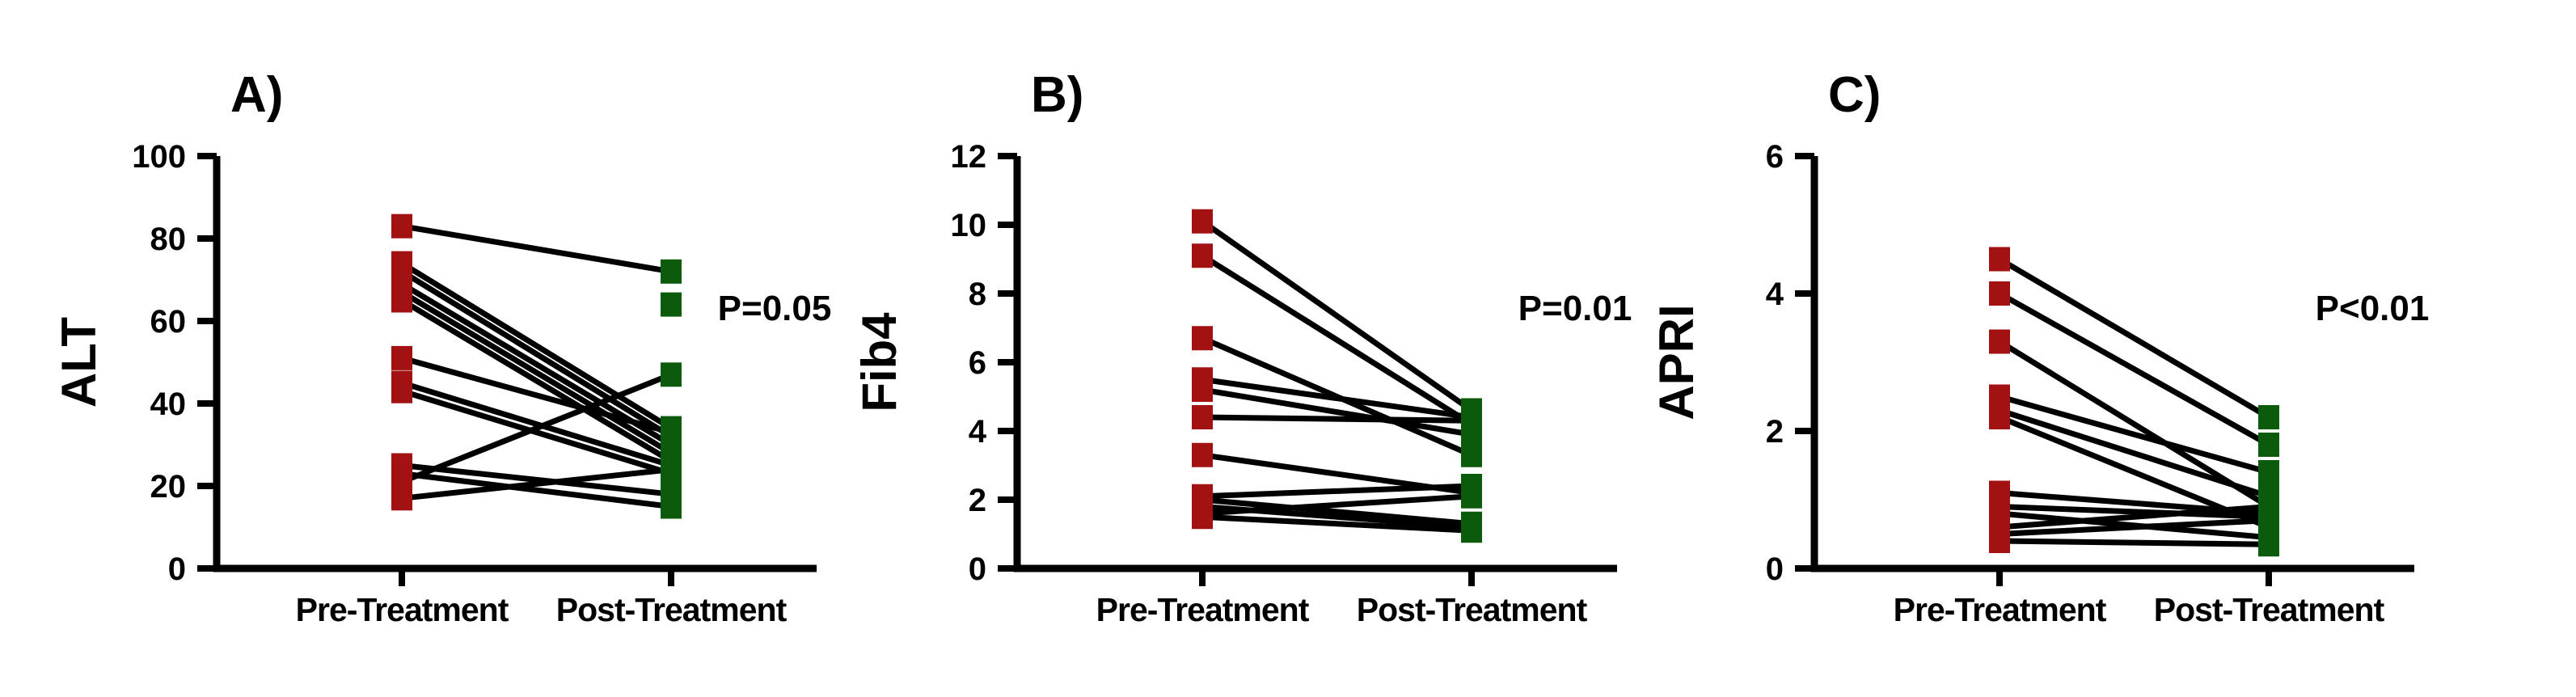 This screenshot has width=2576, height=697. I want to click on panel-title: A), so click(256, 95).